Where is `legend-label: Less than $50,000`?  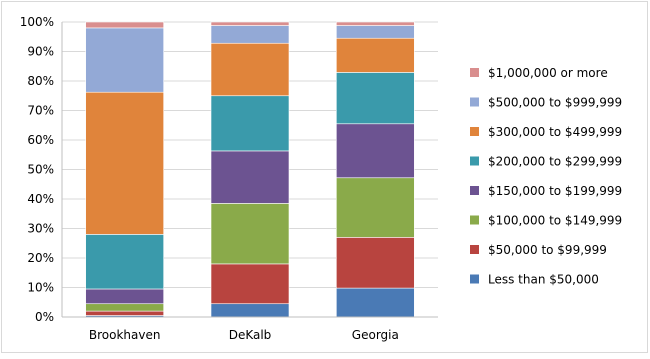 legend-label: Less than $50,000 is located at coordinates (543, 280).